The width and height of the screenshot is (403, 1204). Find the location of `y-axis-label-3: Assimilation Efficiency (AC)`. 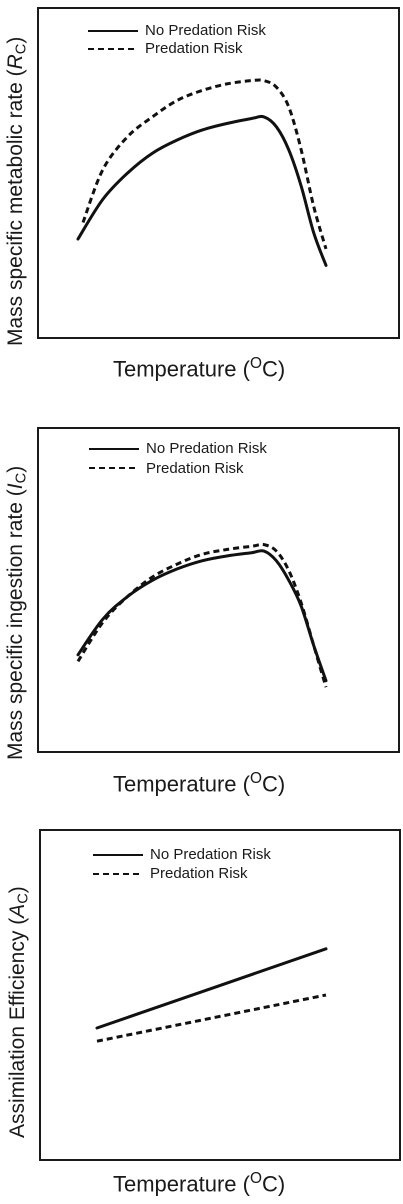

y-axis-label-3: Assimilation Efficiency (AC) is located at coordinates (19, 1012).